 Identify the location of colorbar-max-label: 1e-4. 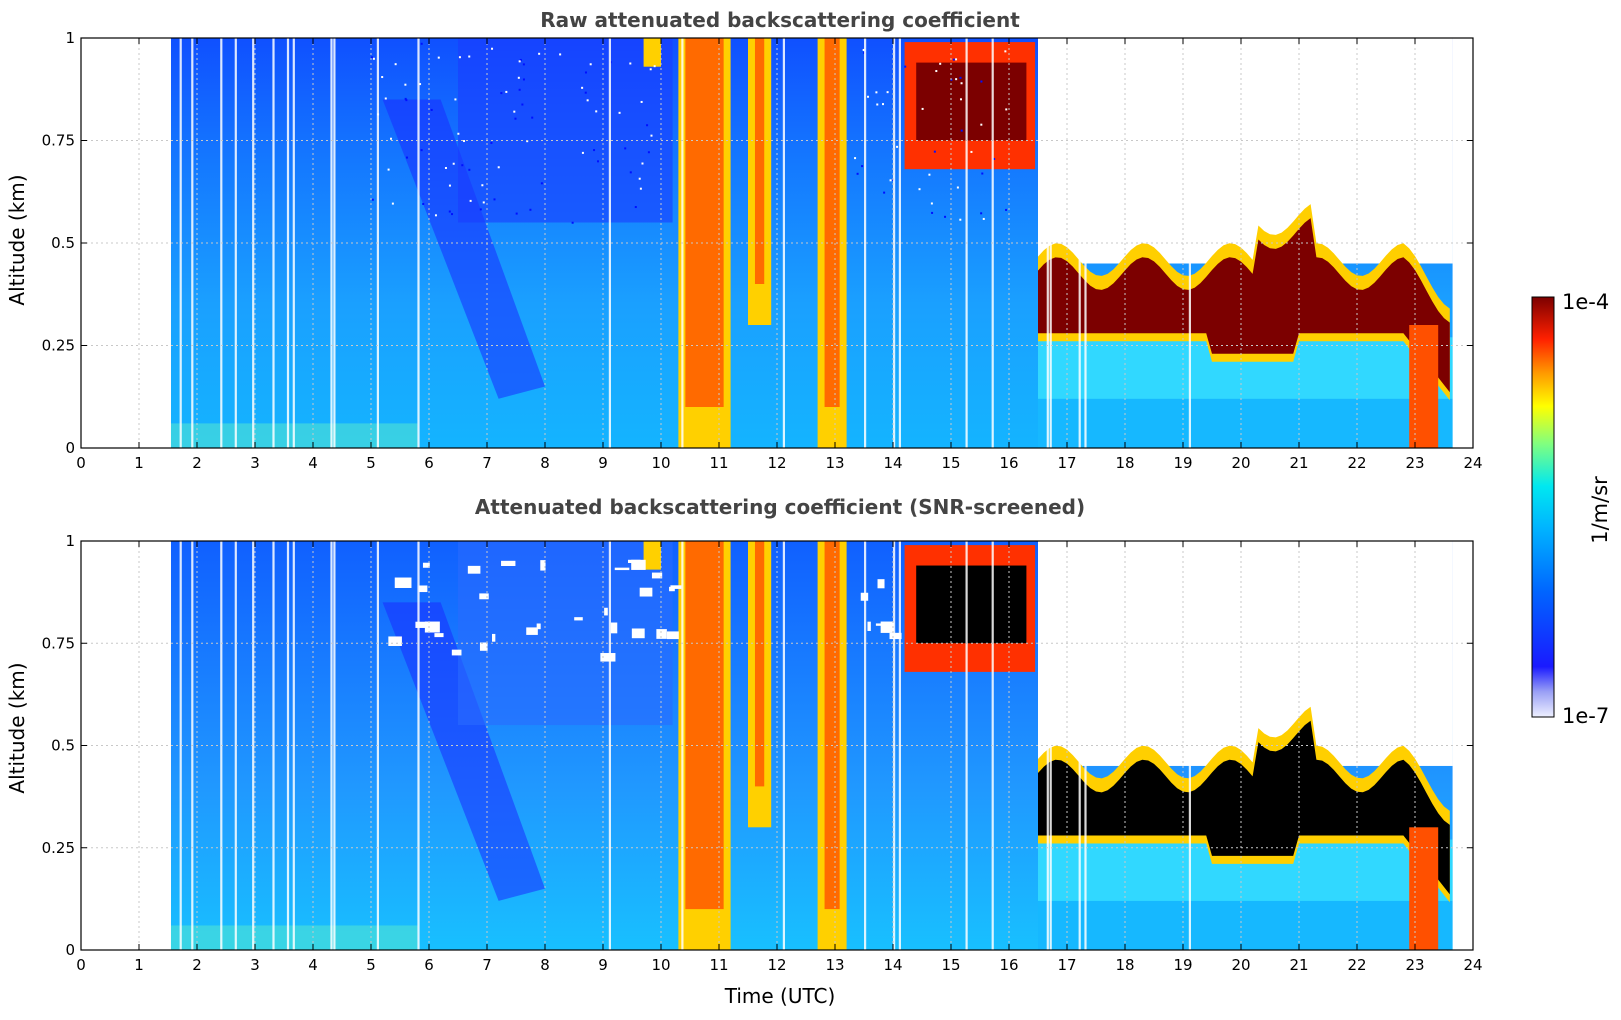
(1585, 302).